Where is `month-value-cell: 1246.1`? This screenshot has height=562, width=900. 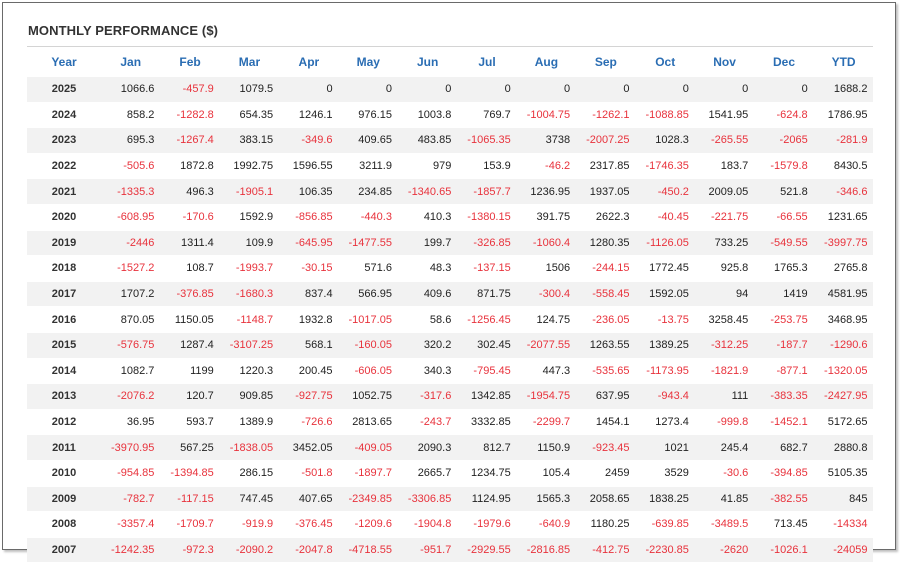 month-value-cell: 1246.1 is located at coordinates (308, 115).